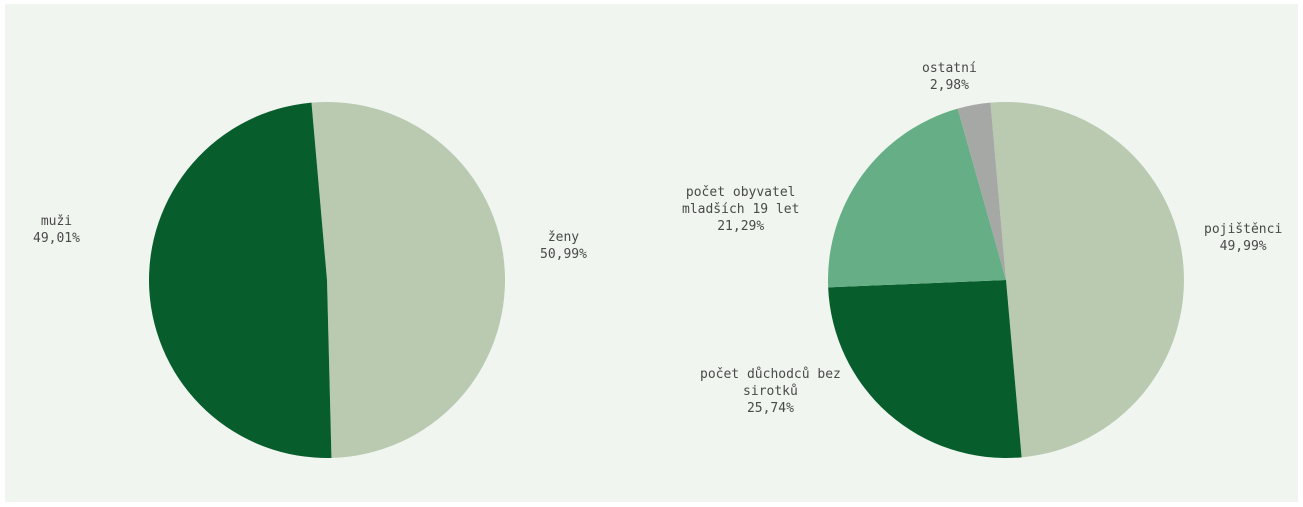 Image resolution: width=1303 pixels, height=507 pixels. I want to click on label-pojistenci: pojištěnci 49,99%, so click(1243, 238).